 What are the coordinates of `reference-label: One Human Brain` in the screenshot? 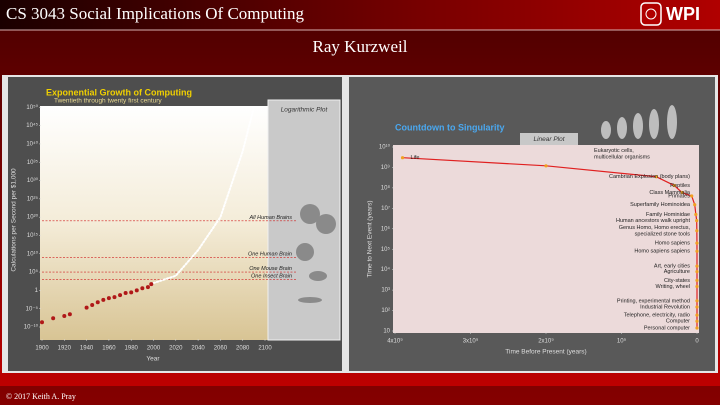 It's located at (270, 254).